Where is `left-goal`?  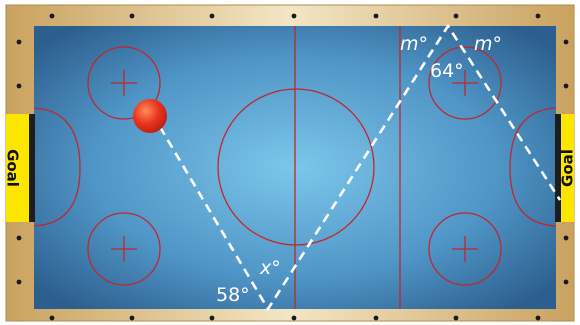
left-goal is located at coordinates (19, 168).